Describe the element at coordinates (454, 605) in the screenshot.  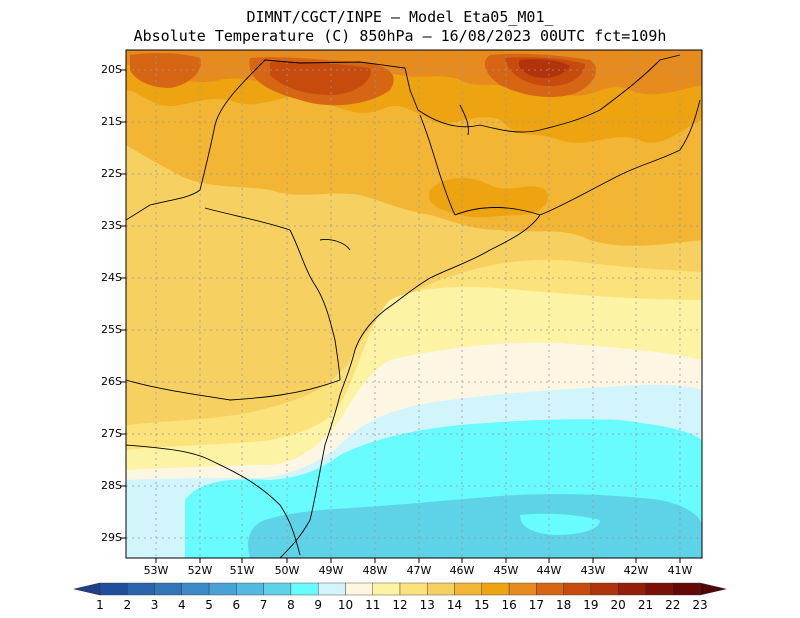
I see `colorbar-label: 14` at that location.